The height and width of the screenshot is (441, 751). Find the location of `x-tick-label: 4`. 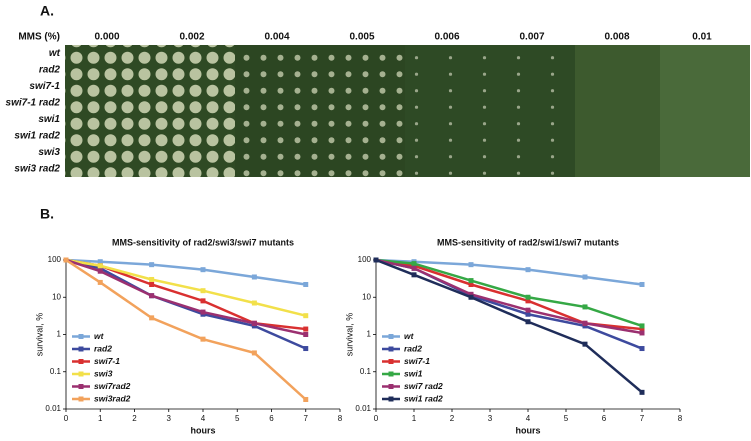

x-tick-label: 4 is located at coordinates (528, 418).